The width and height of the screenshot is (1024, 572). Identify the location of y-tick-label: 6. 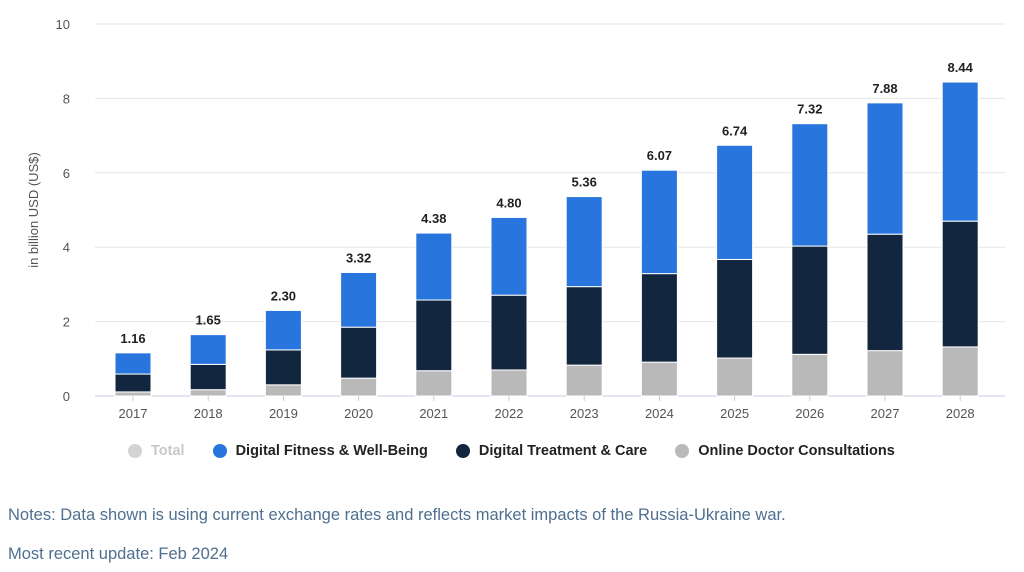
(66, 173).